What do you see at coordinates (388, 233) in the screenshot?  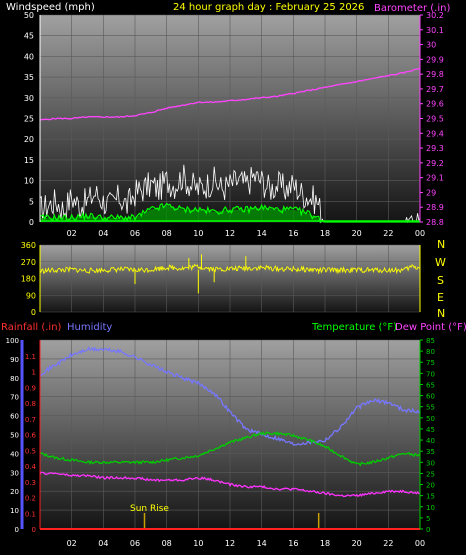 I see `wind-x-tick: 22` at bounding box center [388, 233].